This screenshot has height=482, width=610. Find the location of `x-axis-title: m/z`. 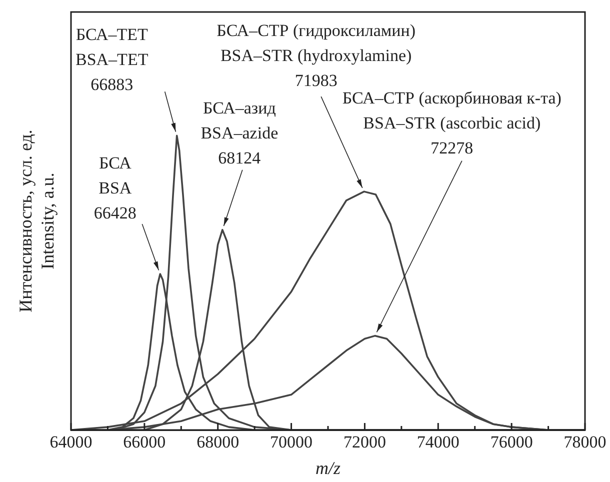

x-axis-title: m/z is located at coordinates (328, 468).